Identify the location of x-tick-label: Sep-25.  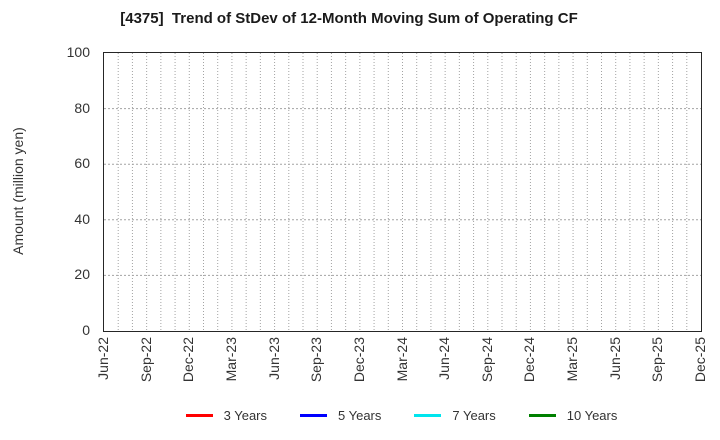
(657, 360).